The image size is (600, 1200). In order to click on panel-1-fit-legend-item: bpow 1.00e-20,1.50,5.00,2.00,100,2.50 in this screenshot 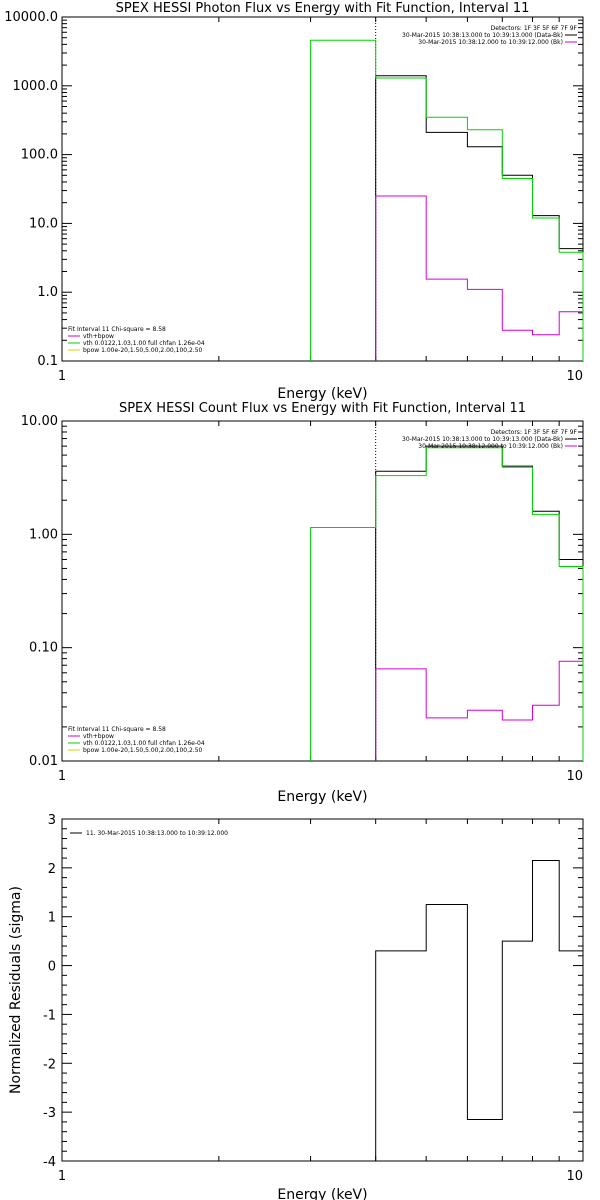, I will do `click(143, 350)`.